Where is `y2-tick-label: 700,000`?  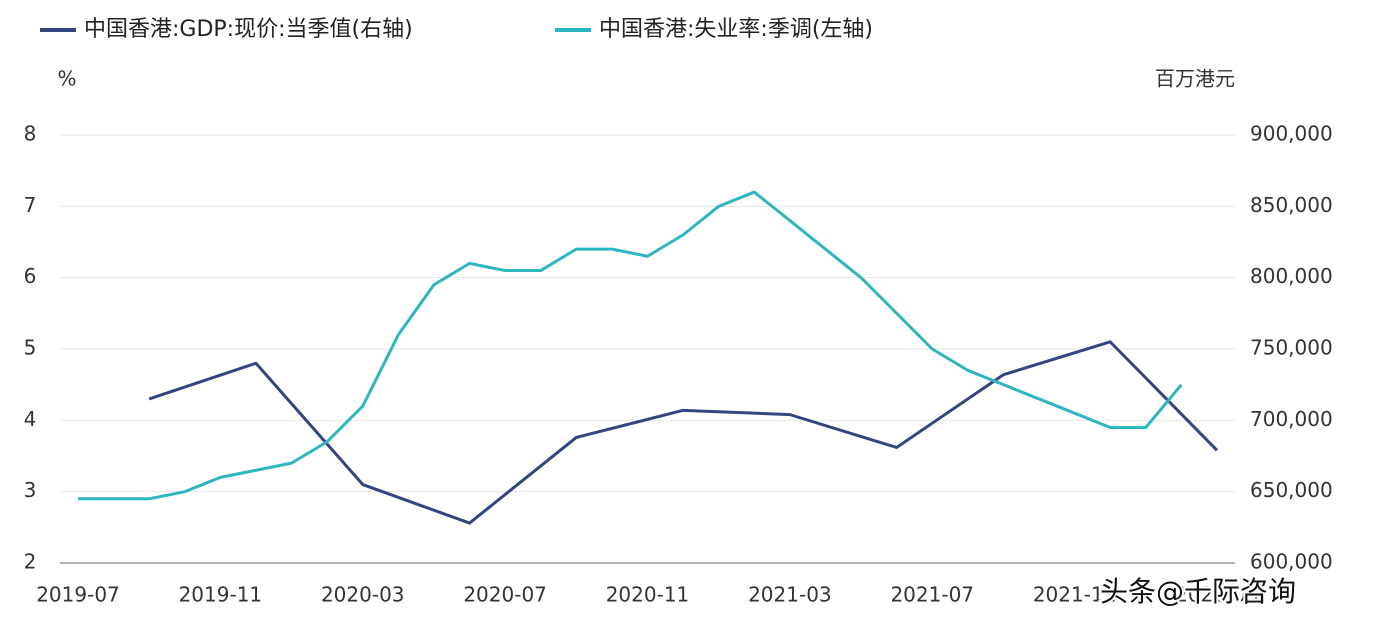 y2-tick-label: 700,000 is located at coordinates (1291, 419).